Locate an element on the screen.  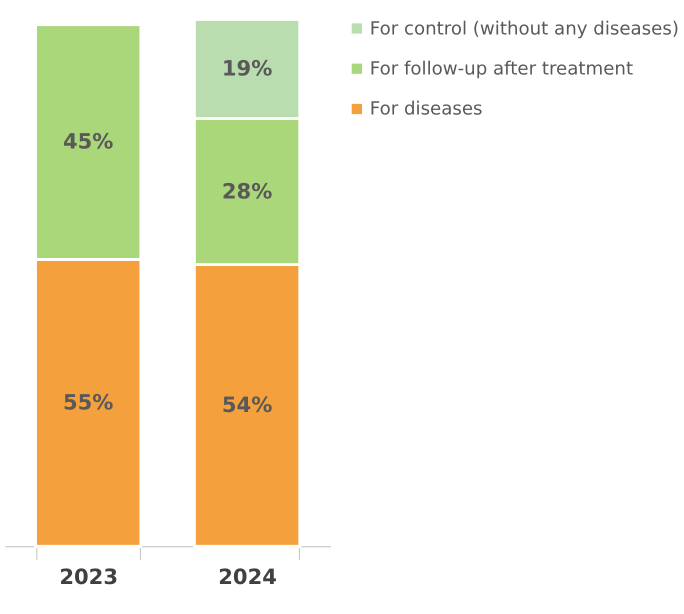
data-label: 28% is located at coordinates (247, 191).